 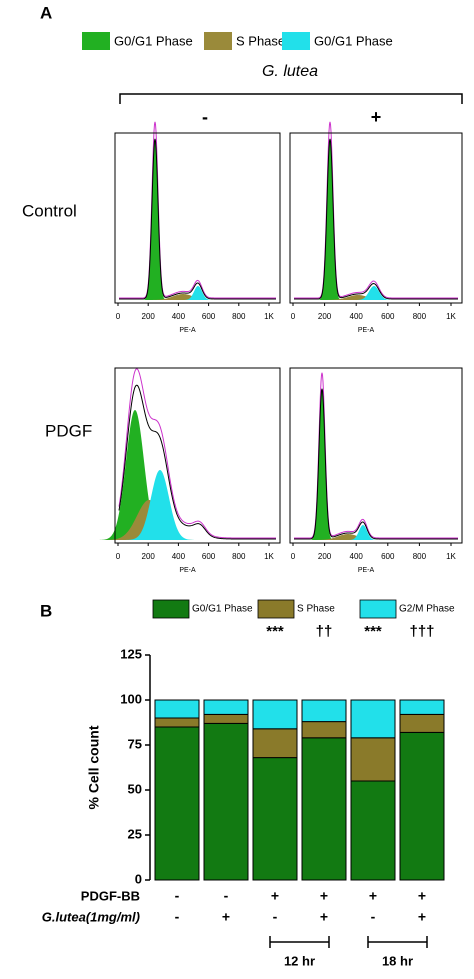 What do you see at coordinates (118, 316) in the screenshot?
I see `x-tick-label: 0` at bounding box center [118, 316].